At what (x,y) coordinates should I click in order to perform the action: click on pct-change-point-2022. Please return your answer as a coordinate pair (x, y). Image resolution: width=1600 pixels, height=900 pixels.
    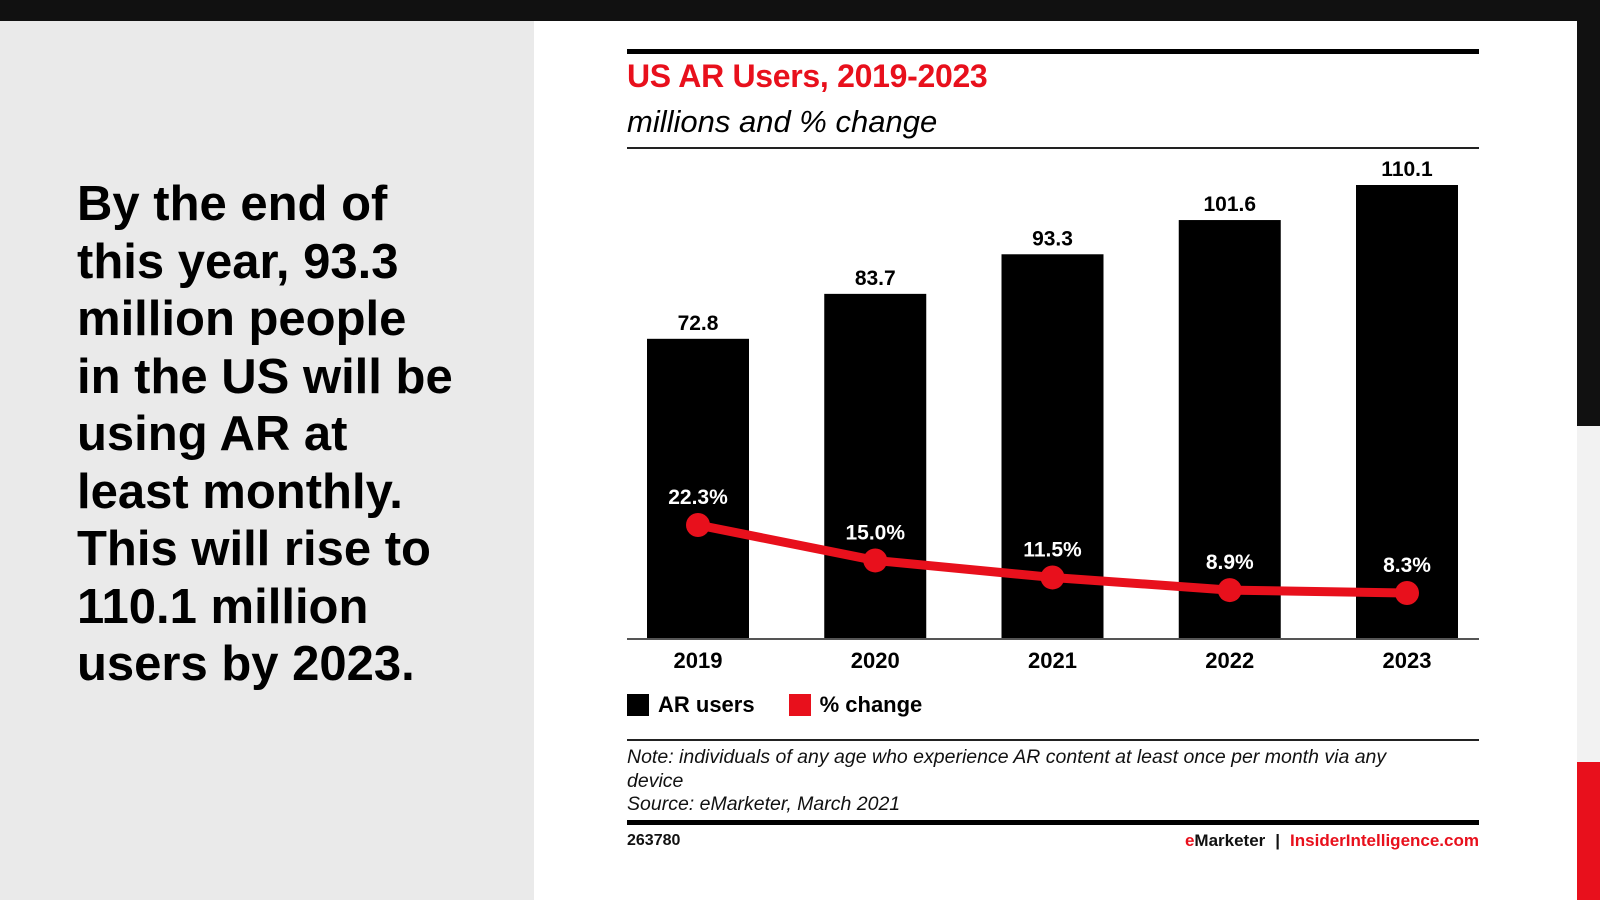
    Looking at the image, I should click on (1229, 590).